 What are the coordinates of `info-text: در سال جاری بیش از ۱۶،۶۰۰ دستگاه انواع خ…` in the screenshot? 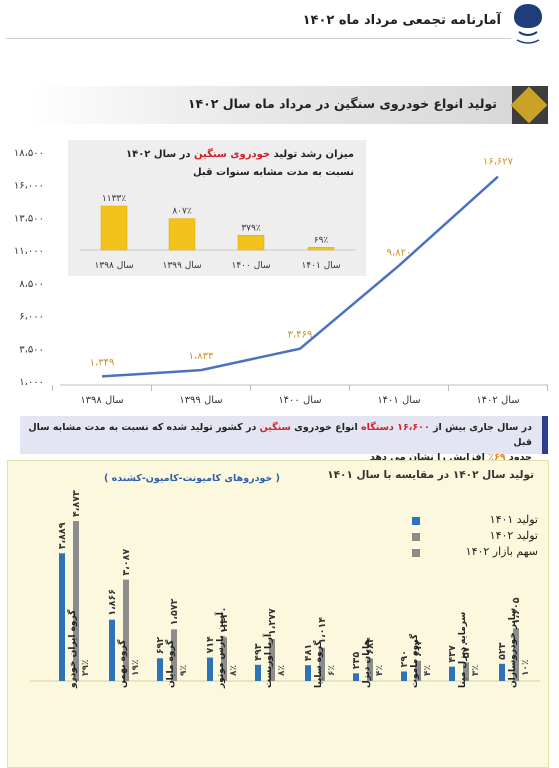 It's located at (277, 442).